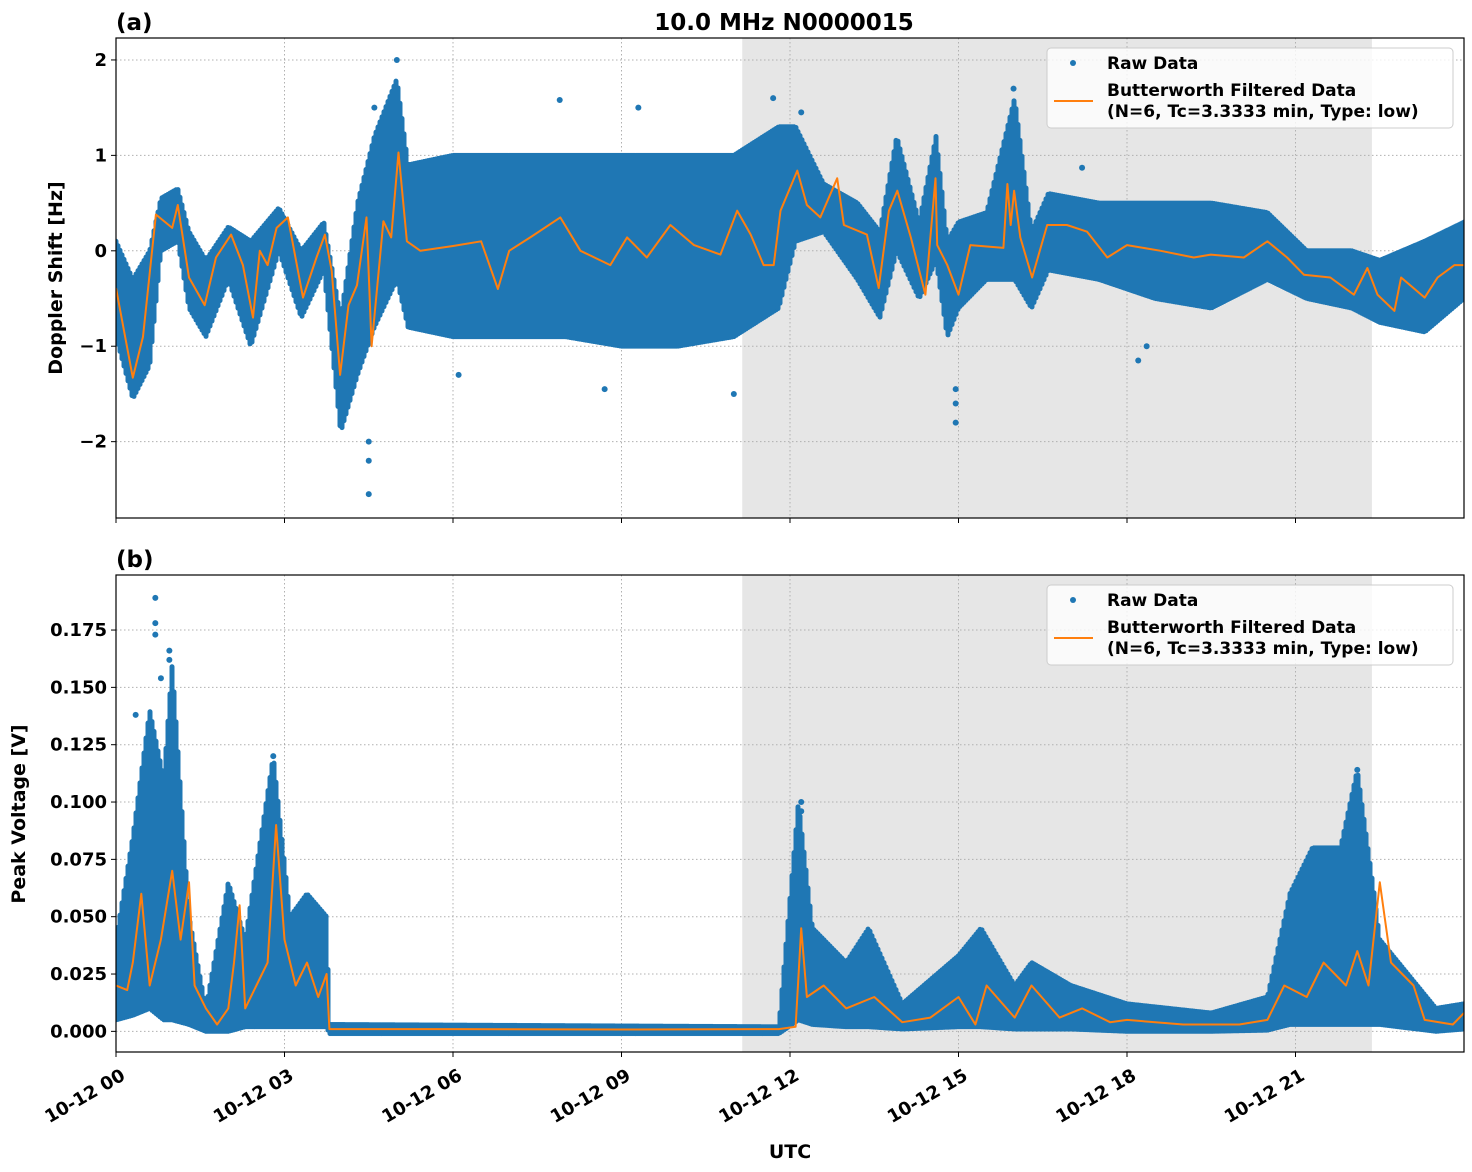 The width and height of the screenshot is (1472, 1172). I want to click on x-tick-label: 10-12 00, so click(84, 1096).